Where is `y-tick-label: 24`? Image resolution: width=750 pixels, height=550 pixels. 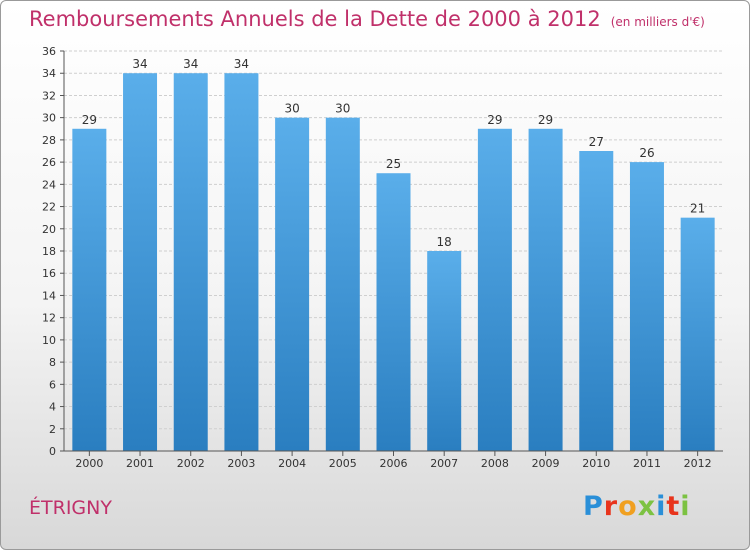 y-tick-label: 24 is located at coordinates (49, 184).